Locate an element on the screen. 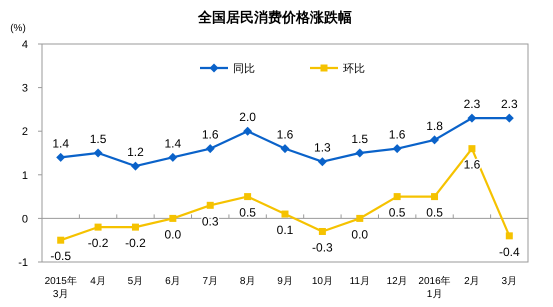 The height and width of the screenshot is (307, 553). data-label: 0.1 is located at coordinates (285, 230).